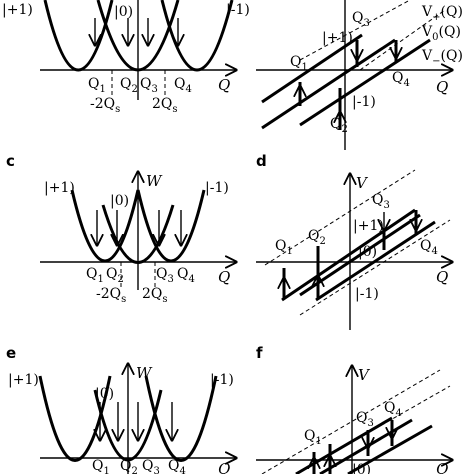 The width and height of the screenshot is (474, 474). Describe the element at coordinates (138, 234) in the screenshot. I see `panel-c-well-zero` at that location.